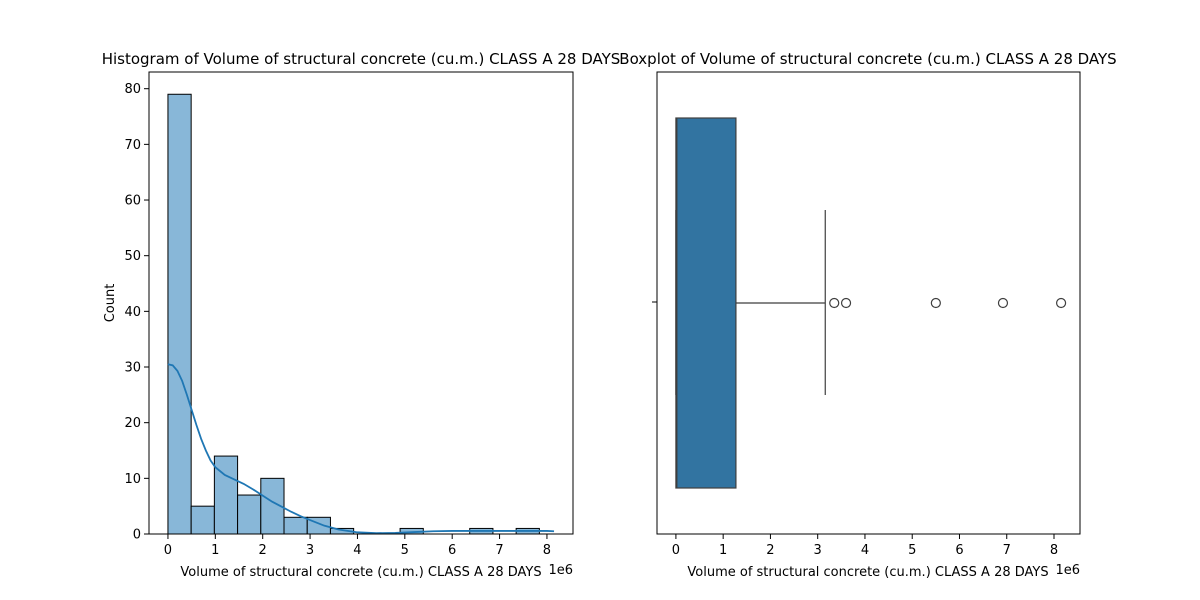 The height and width of the screenshot is (600, 1200). Describe the element at coordinates (132, 423) in the screenshot. I see `histogram-y-tick-label: 20` at that location.